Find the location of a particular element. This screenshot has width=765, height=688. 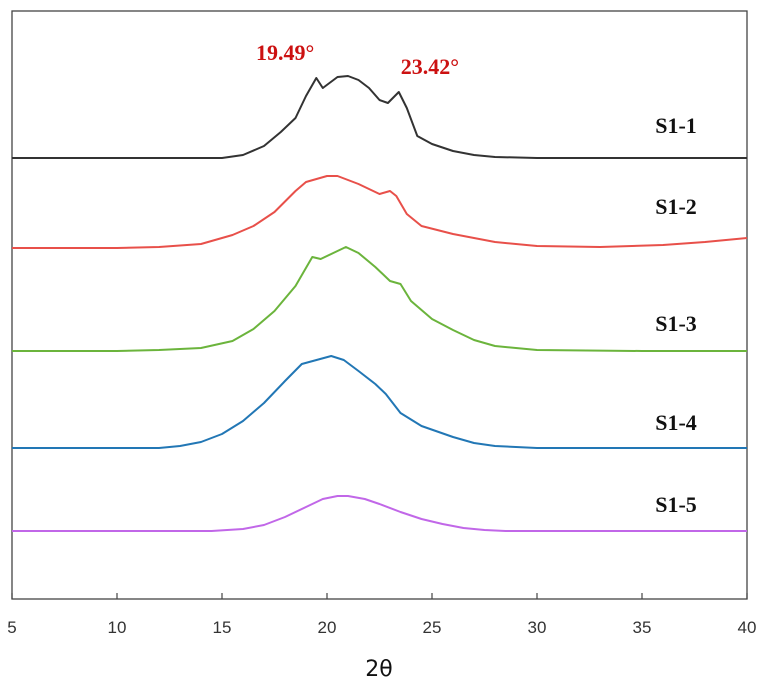

x-tick-label-40: 40 is located at coordinates (747, 627).